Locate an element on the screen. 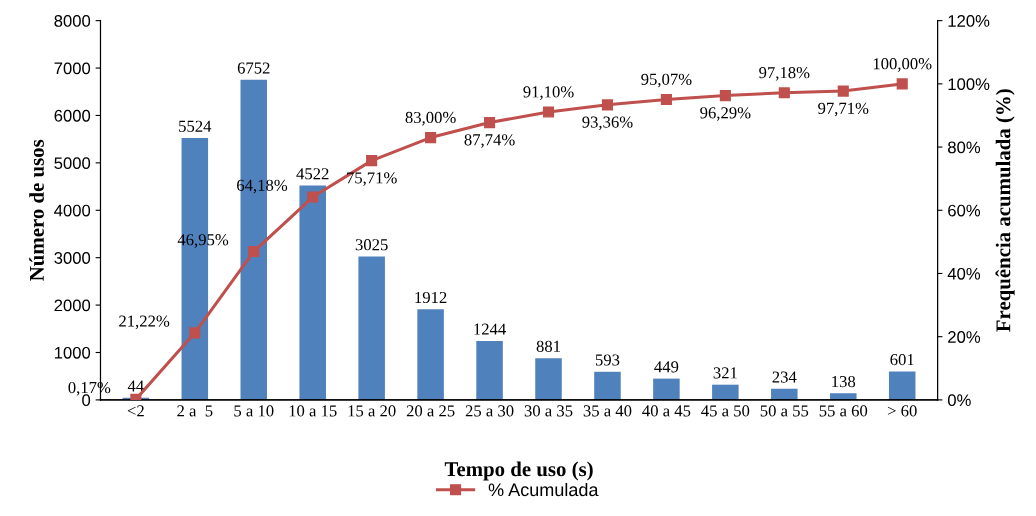 This screenshot has height=516, width=1036. y-tick-label: 6000 is located at coordinates (72, 115).